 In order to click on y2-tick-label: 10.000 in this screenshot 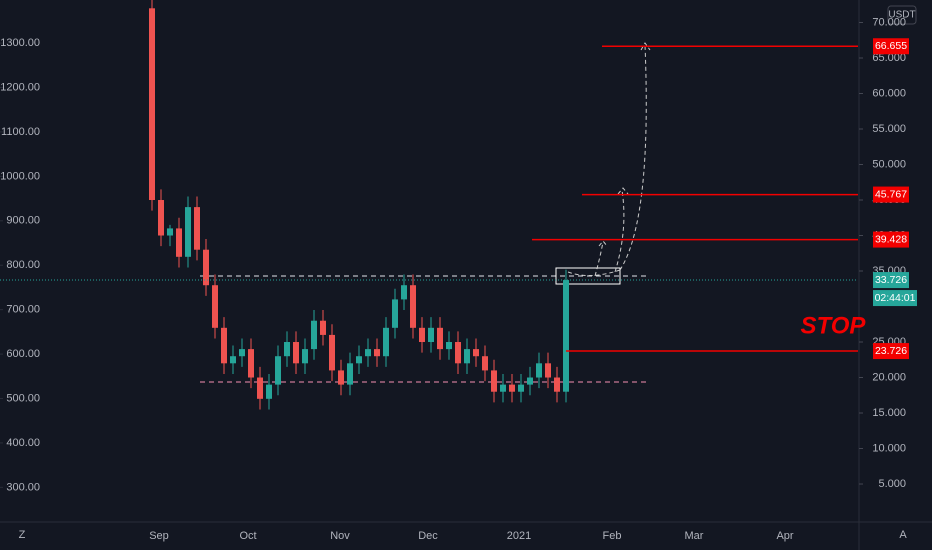, I will do `click(889, 448)`.